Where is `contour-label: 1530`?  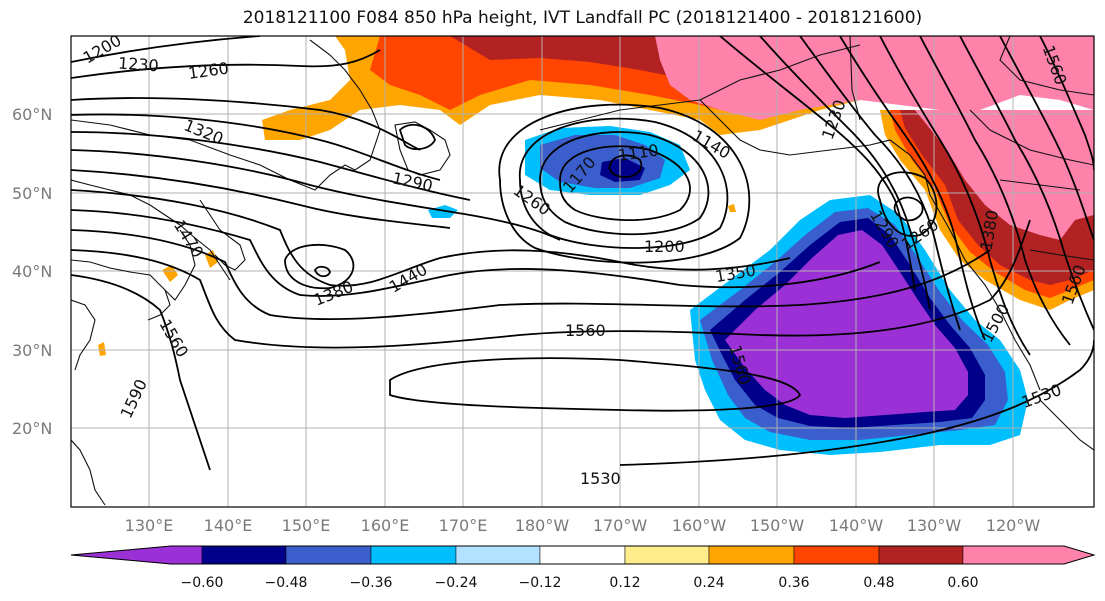 contour-label: 1530 is located at coordinates (600, 478).